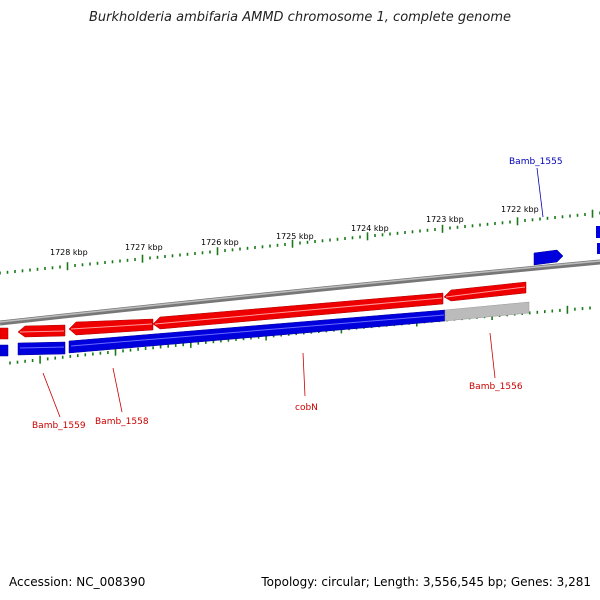 The height and width of the screenshot is (600, 600). Describe the element at coordinates (295, 236) in the screenshot. I see `scale-label: 1725 kbp` at that location.